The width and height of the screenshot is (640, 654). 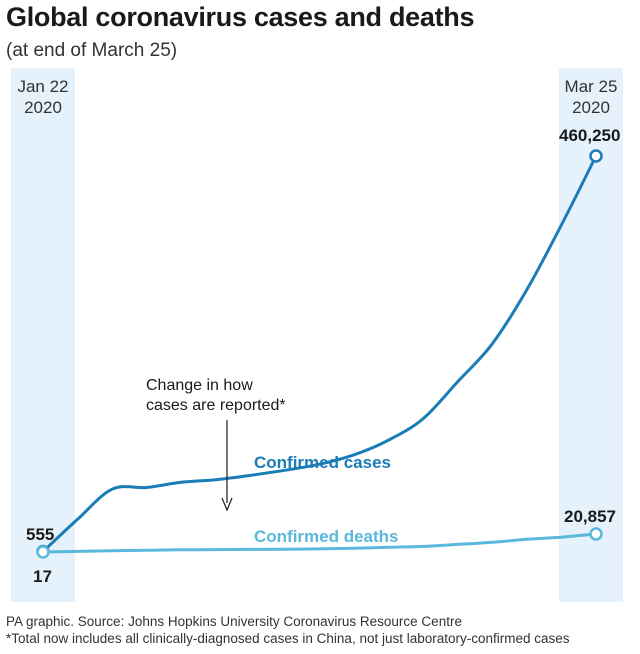 What do you see at coordinates (589, 135) in the screenshot?
I see `cases-end-value-label: 460,250` at bounding box center [589, 135].